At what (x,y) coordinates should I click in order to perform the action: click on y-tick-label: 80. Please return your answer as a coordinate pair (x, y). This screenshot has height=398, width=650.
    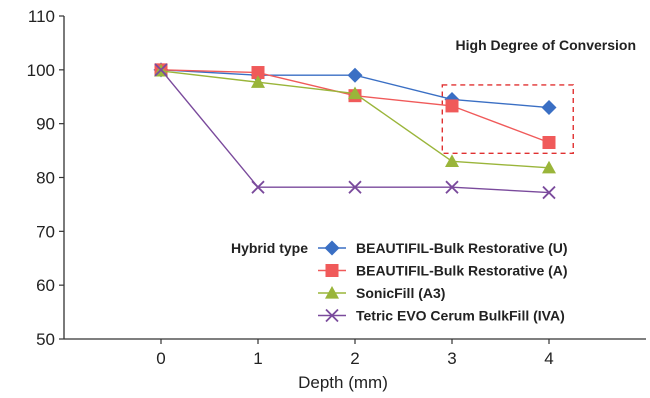
    Looking at the image, I should click on (45, 178).